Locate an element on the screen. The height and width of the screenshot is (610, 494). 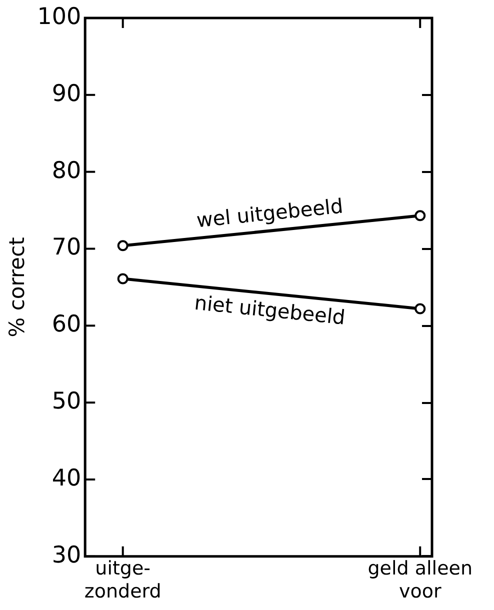
y-tick-label: 90 is located at coordinates (67, 93).